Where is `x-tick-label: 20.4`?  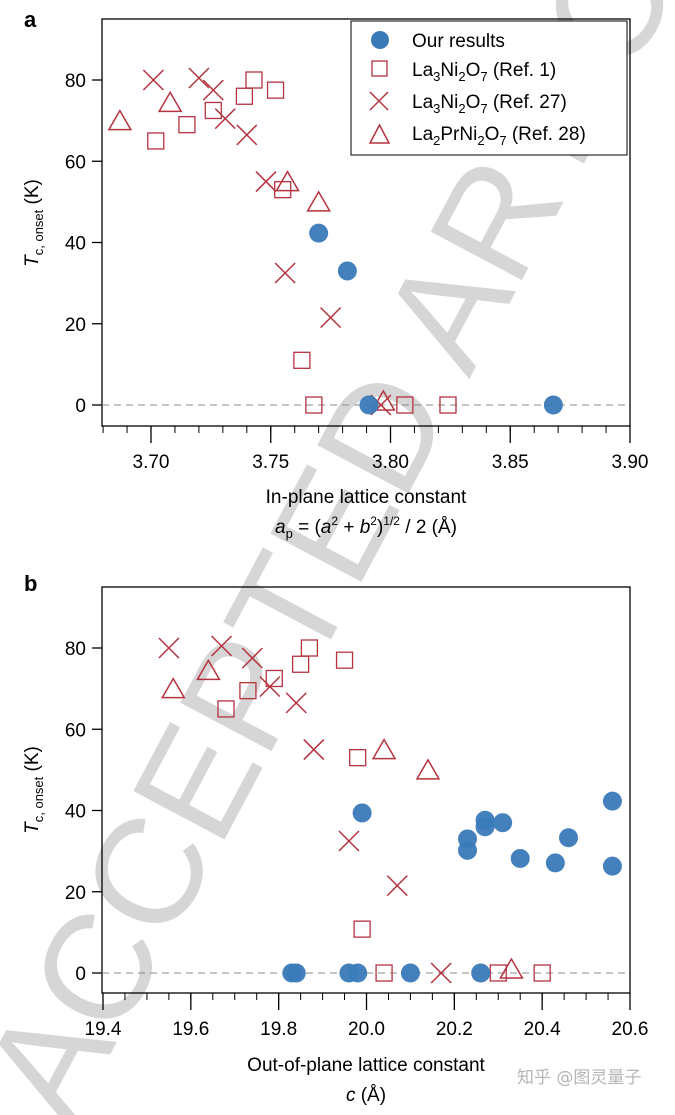 x-tick-label: 20.4 is located at coordinates (542, 1029).